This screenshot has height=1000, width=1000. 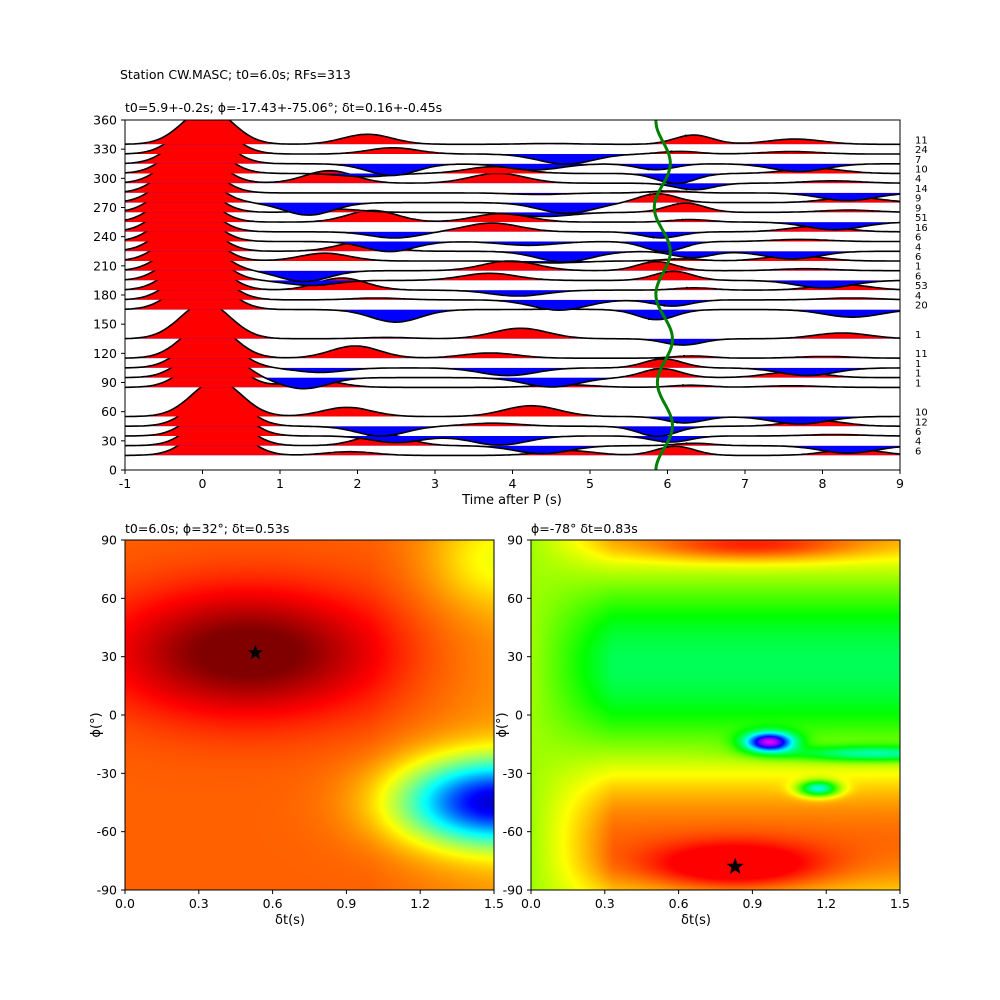 I want to click on map-y-tick-label: -30, so click(x=513, y=773).